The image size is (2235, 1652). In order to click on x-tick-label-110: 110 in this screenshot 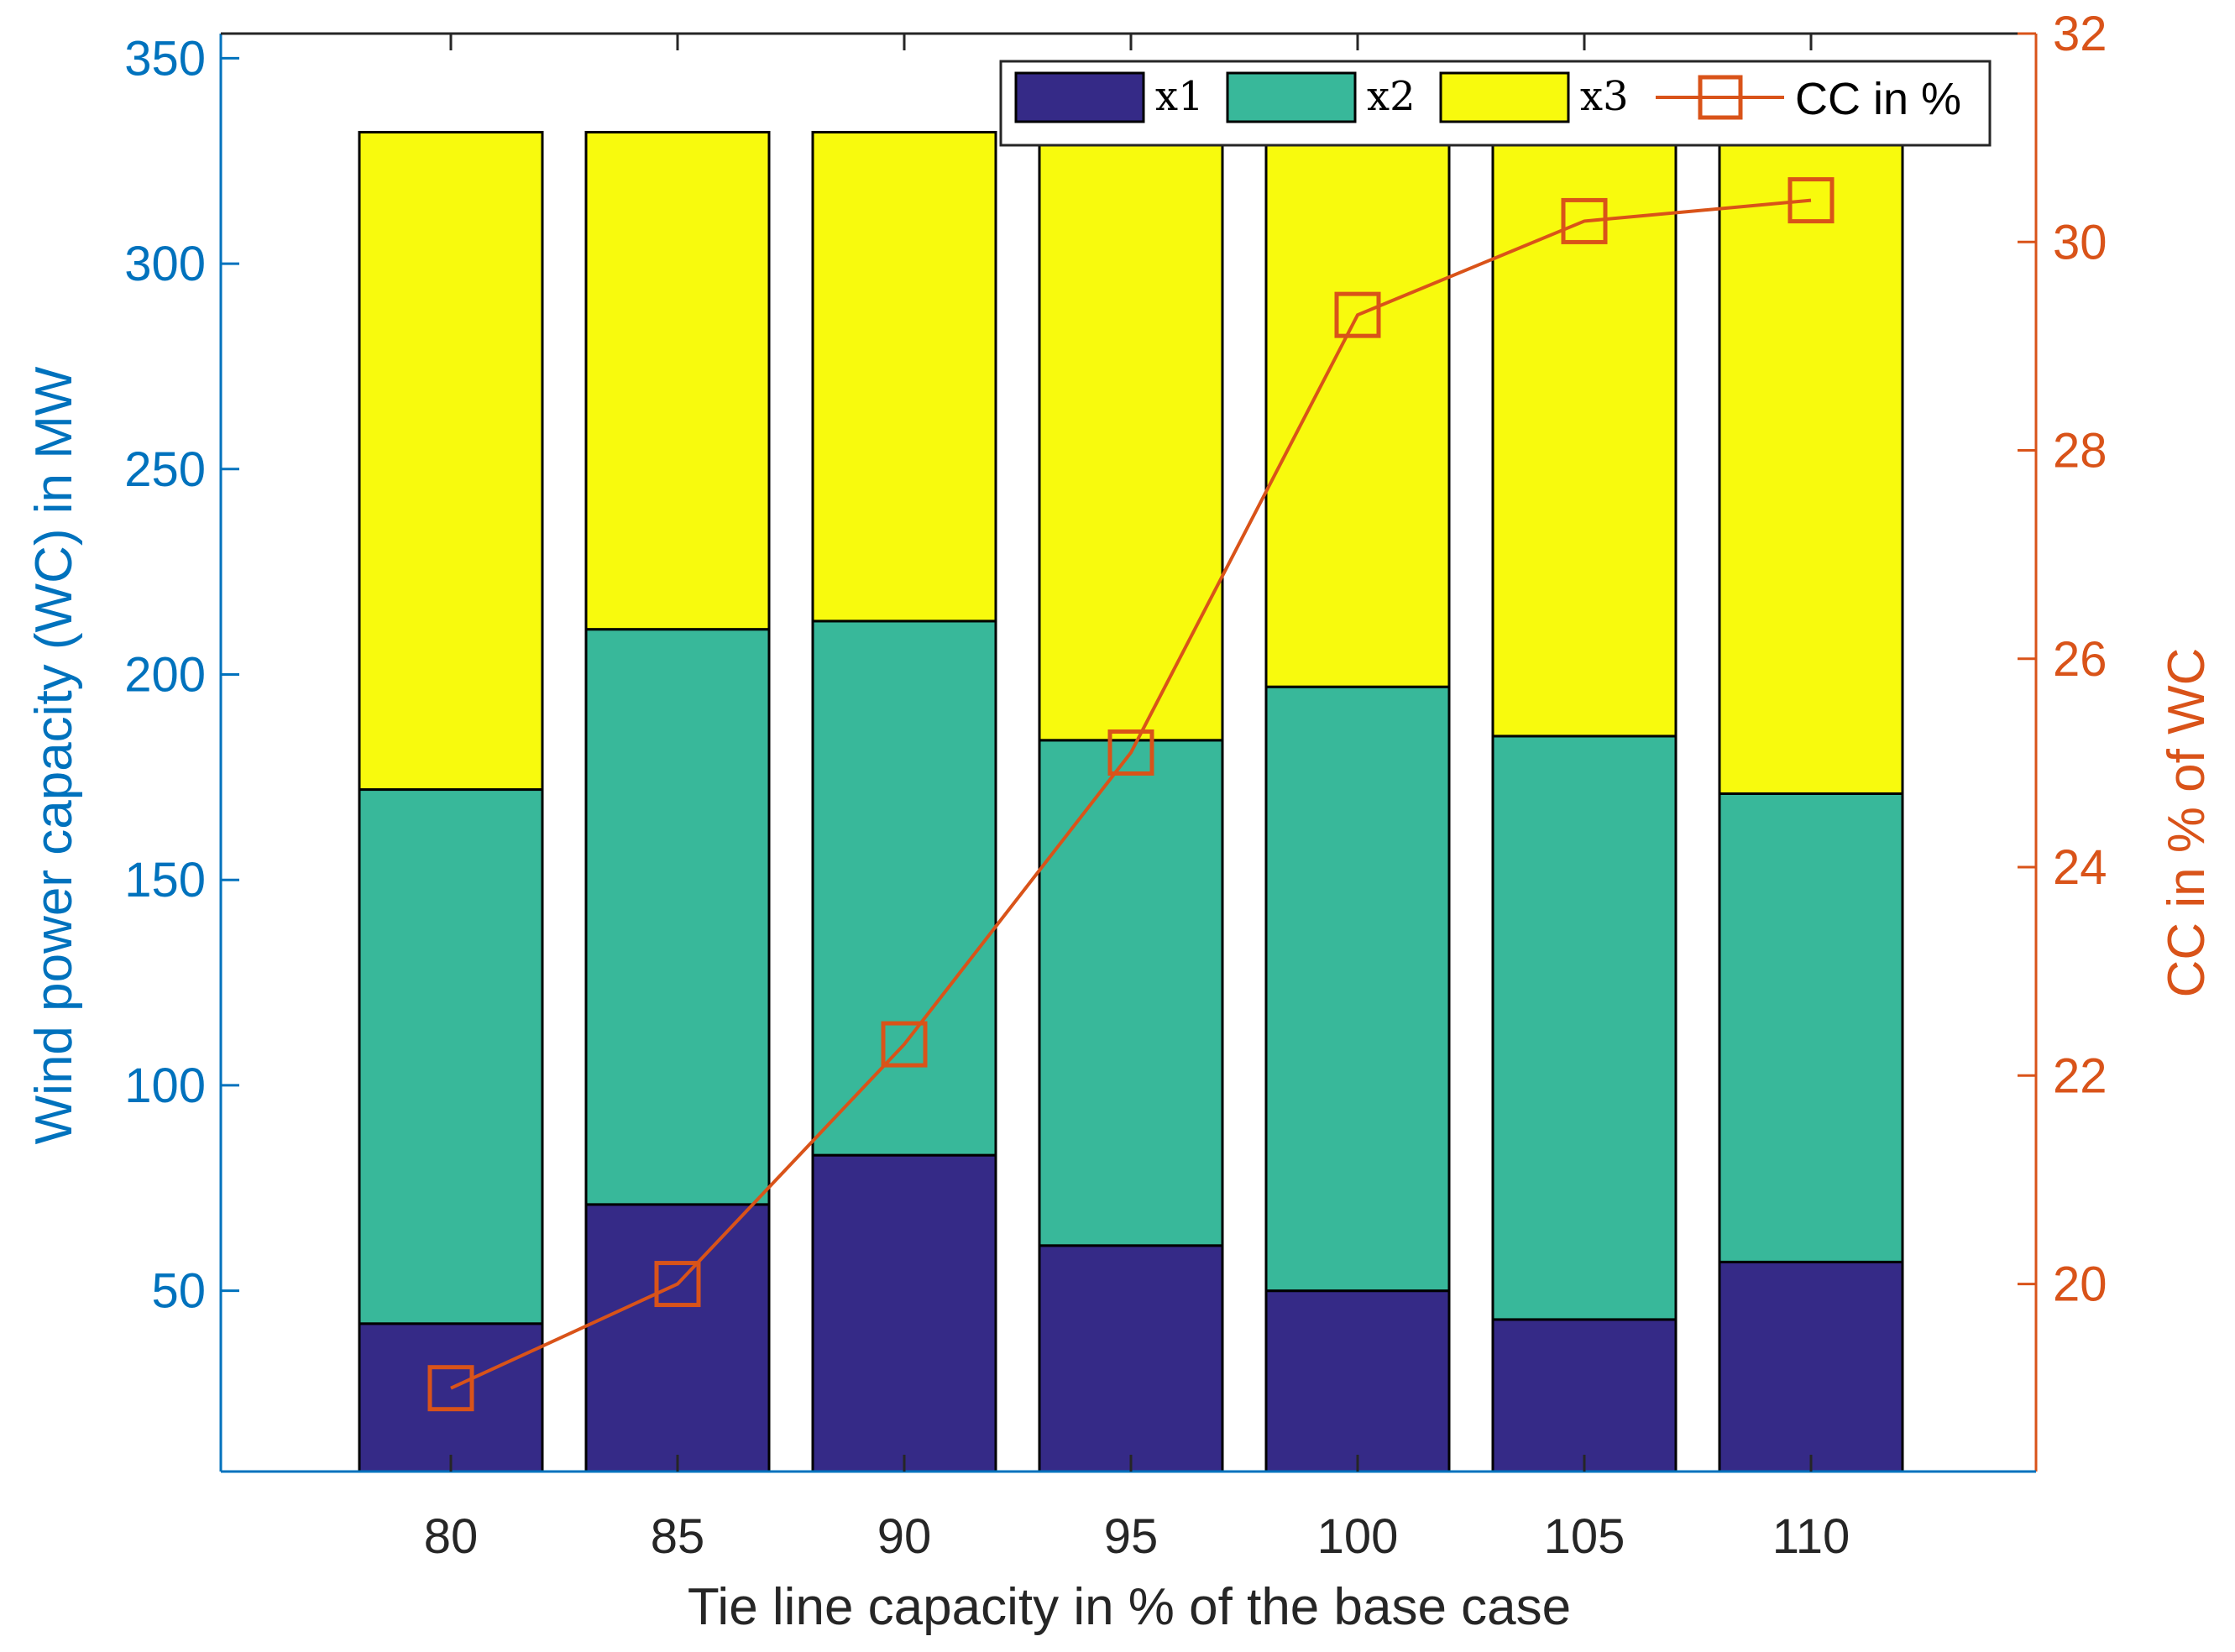, I will do `click(1811, 1537)`.